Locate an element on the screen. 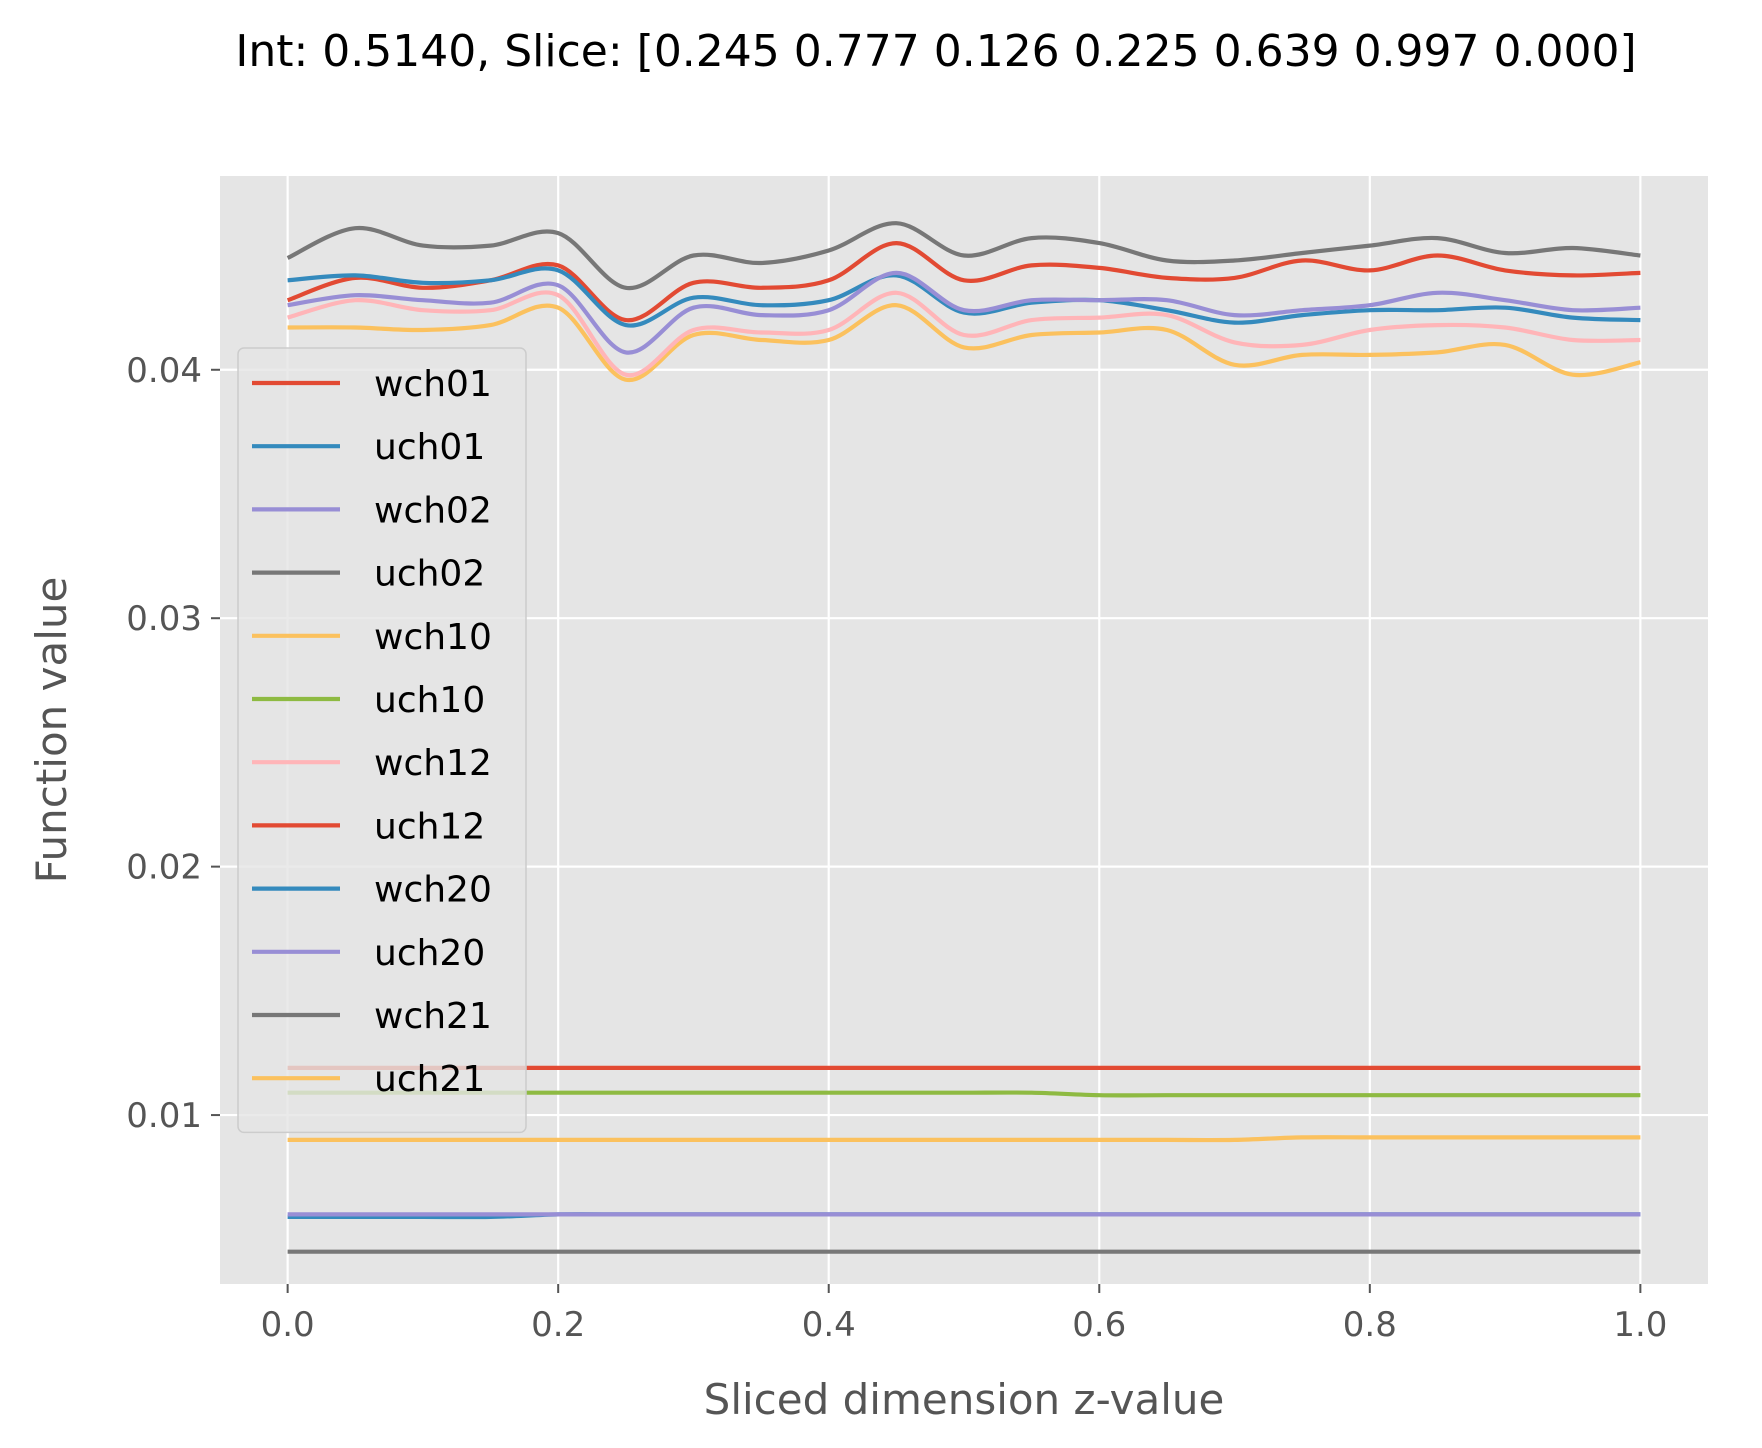  y-axis-ticks: 0.01 0.02 0.03 0.04 is located at coordinates (173, 743).